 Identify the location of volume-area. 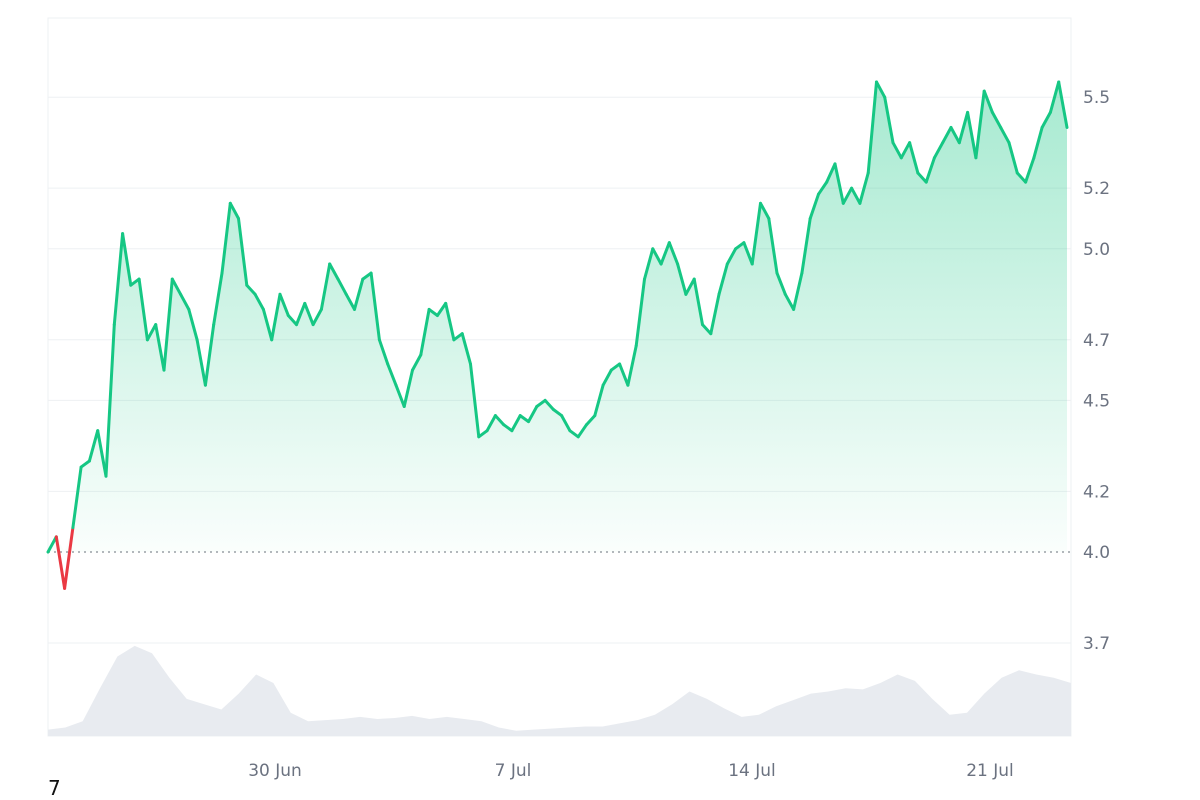
(559, 690).